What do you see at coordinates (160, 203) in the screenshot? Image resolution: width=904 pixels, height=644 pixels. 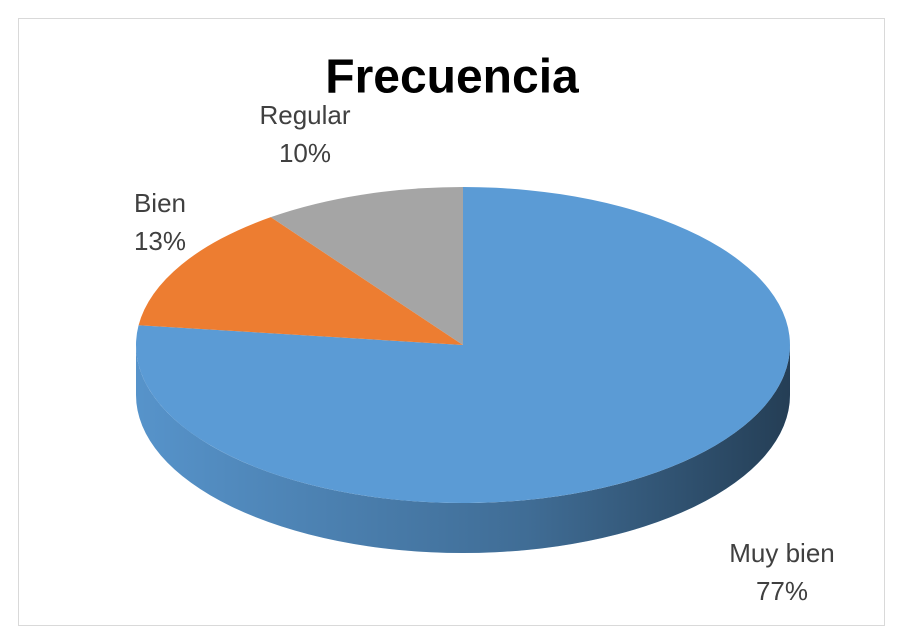 I see `slice-label: Bien` at bounding box center [160, 203].